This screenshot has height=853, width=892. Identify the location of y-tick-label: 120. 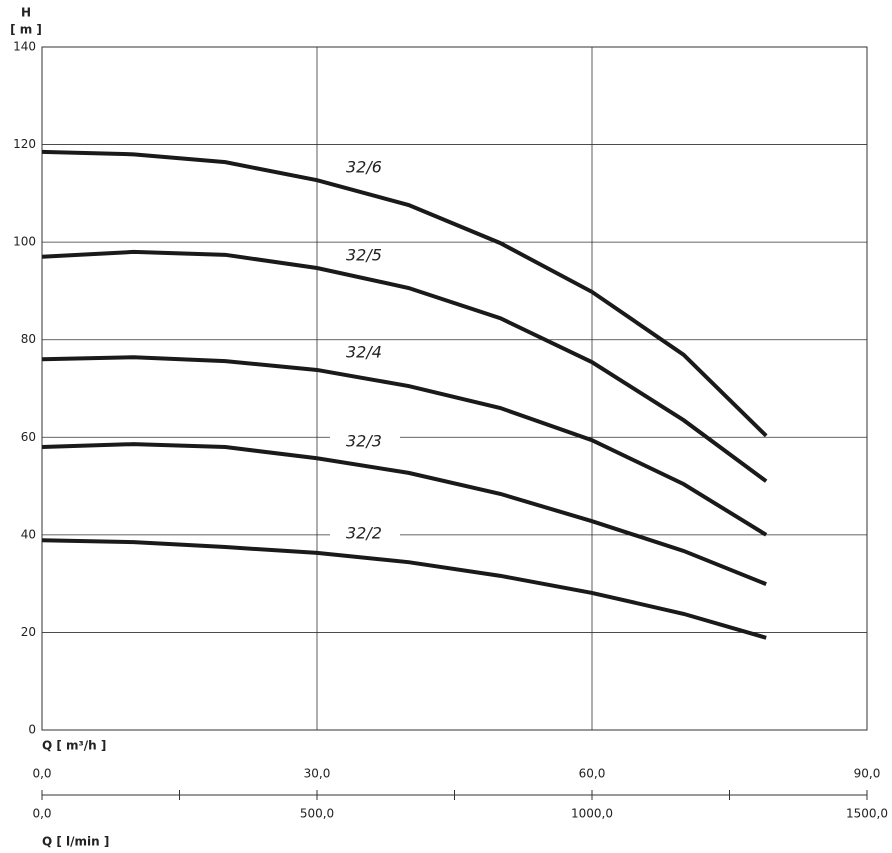
(24, 144).